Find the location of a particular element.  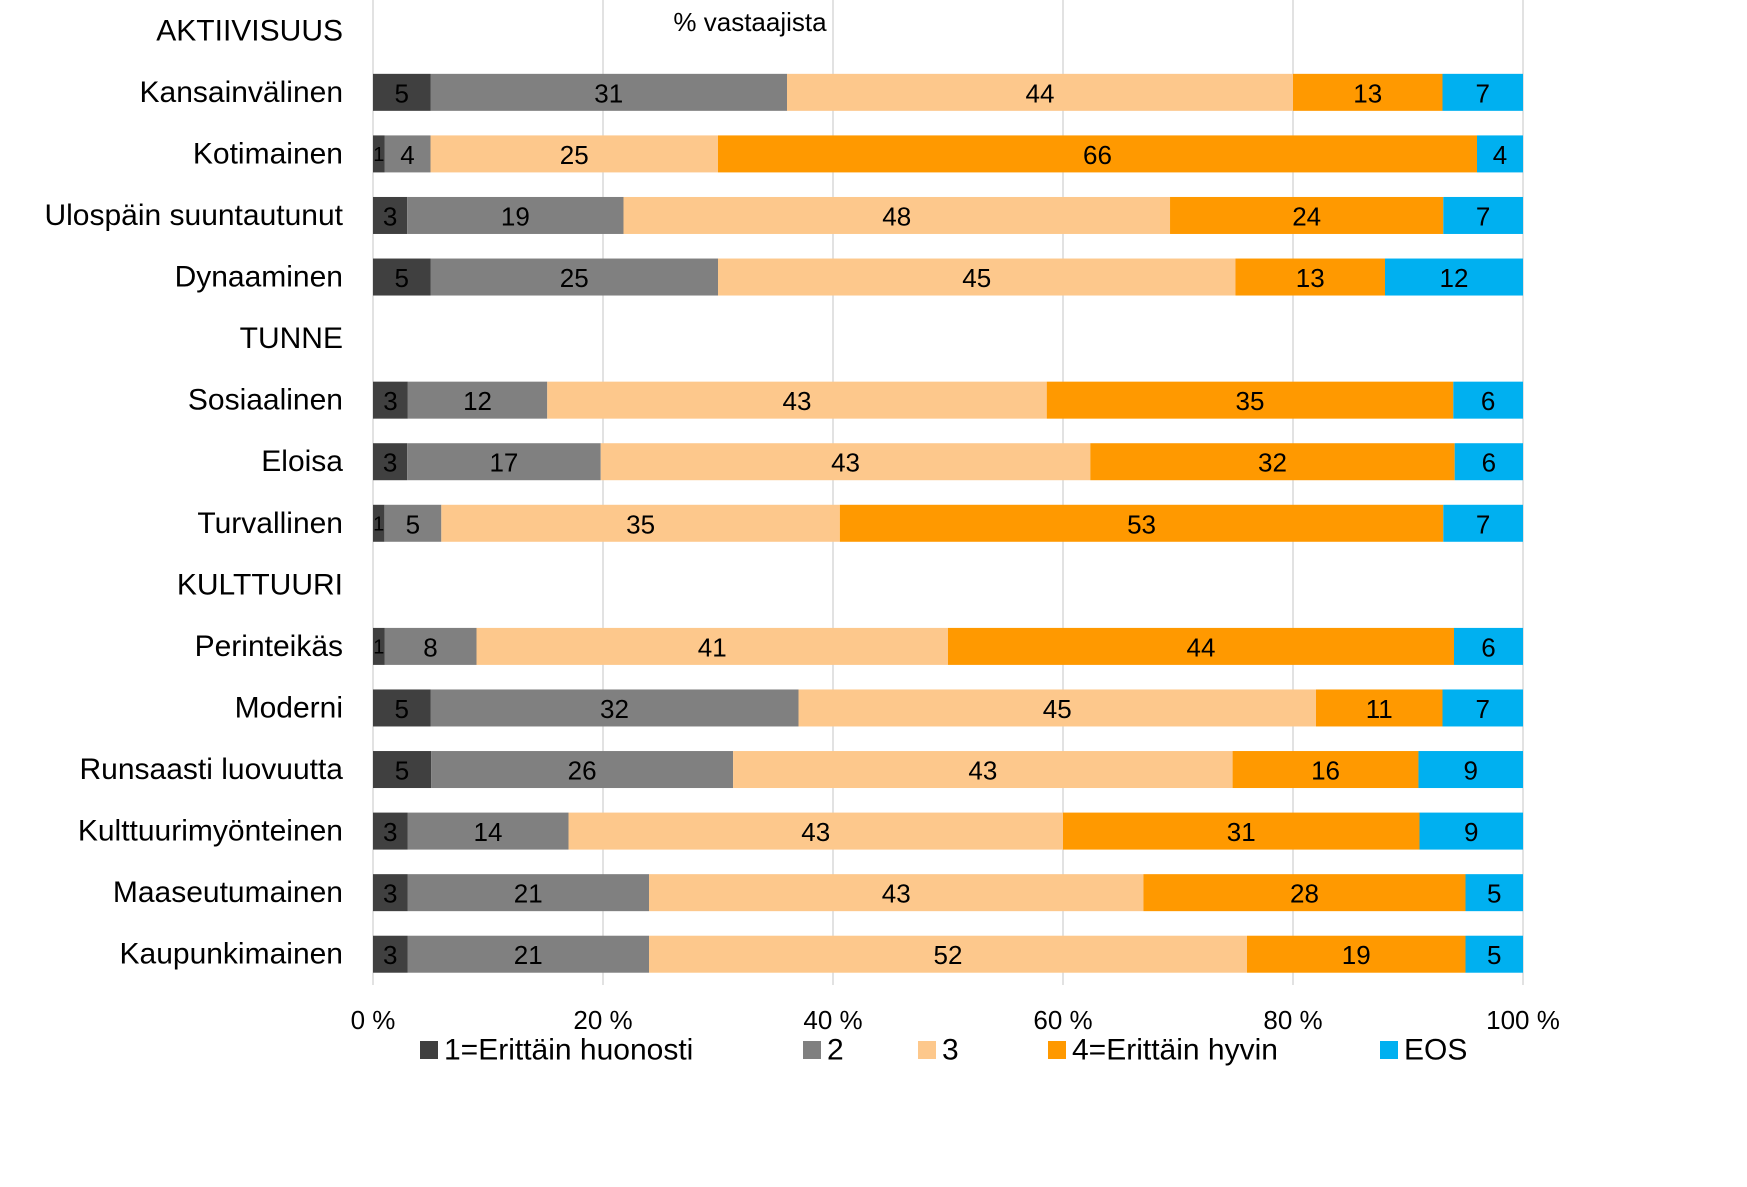

y-tick-label: Sosiaalinen is located at coordinates (265, 400).